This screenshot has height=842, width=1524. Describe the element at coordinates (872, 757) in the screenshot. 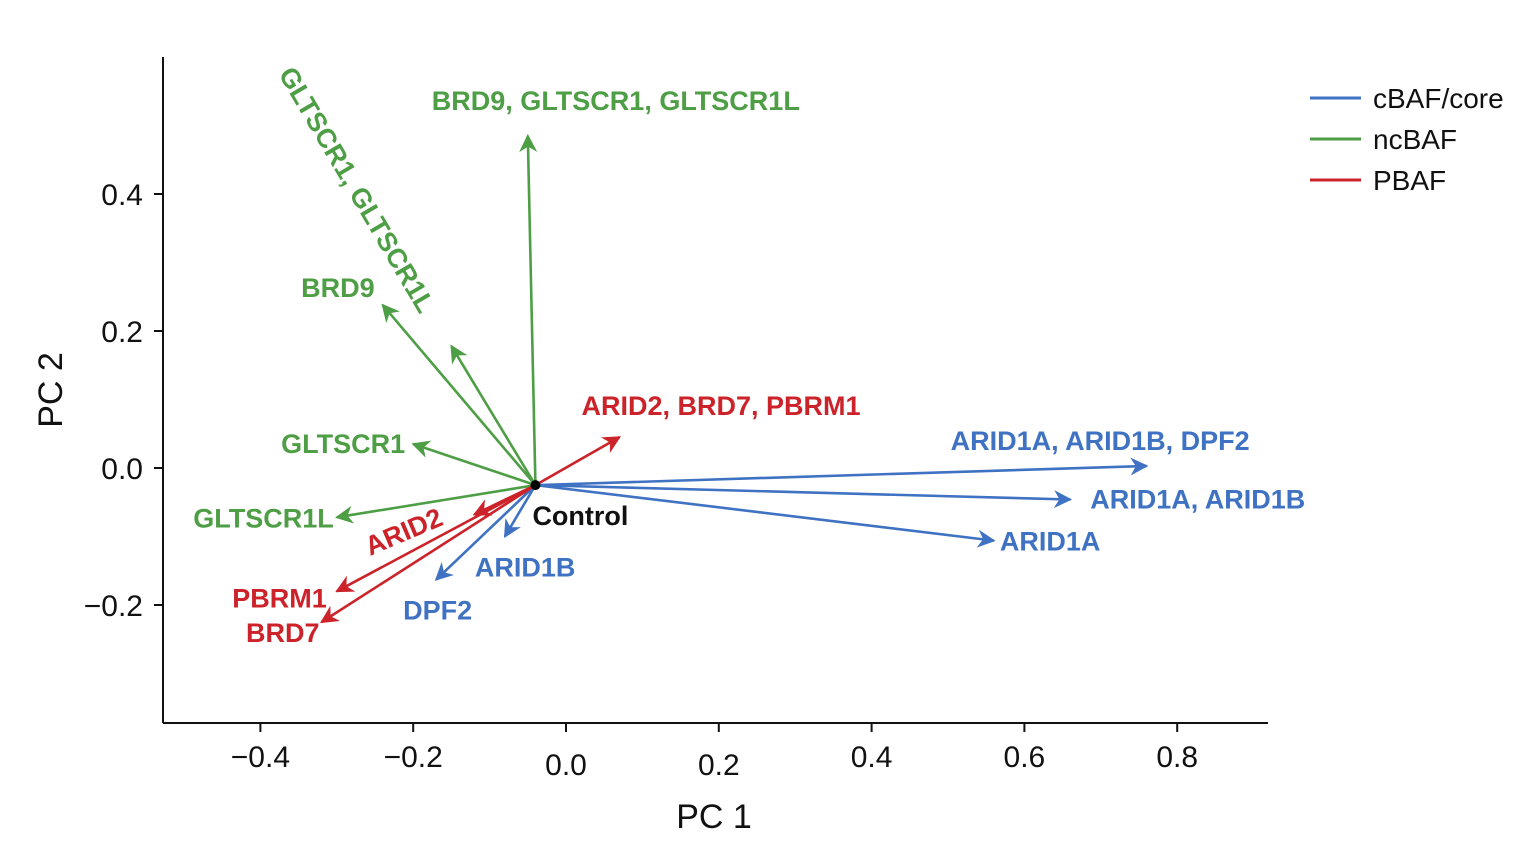

I see `x-tick-label: 0.4` at that location.